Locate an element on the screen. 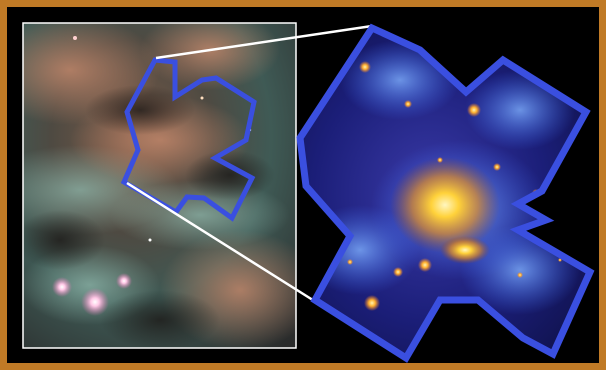  xray-core-glow is located at coordinates (445, 205).